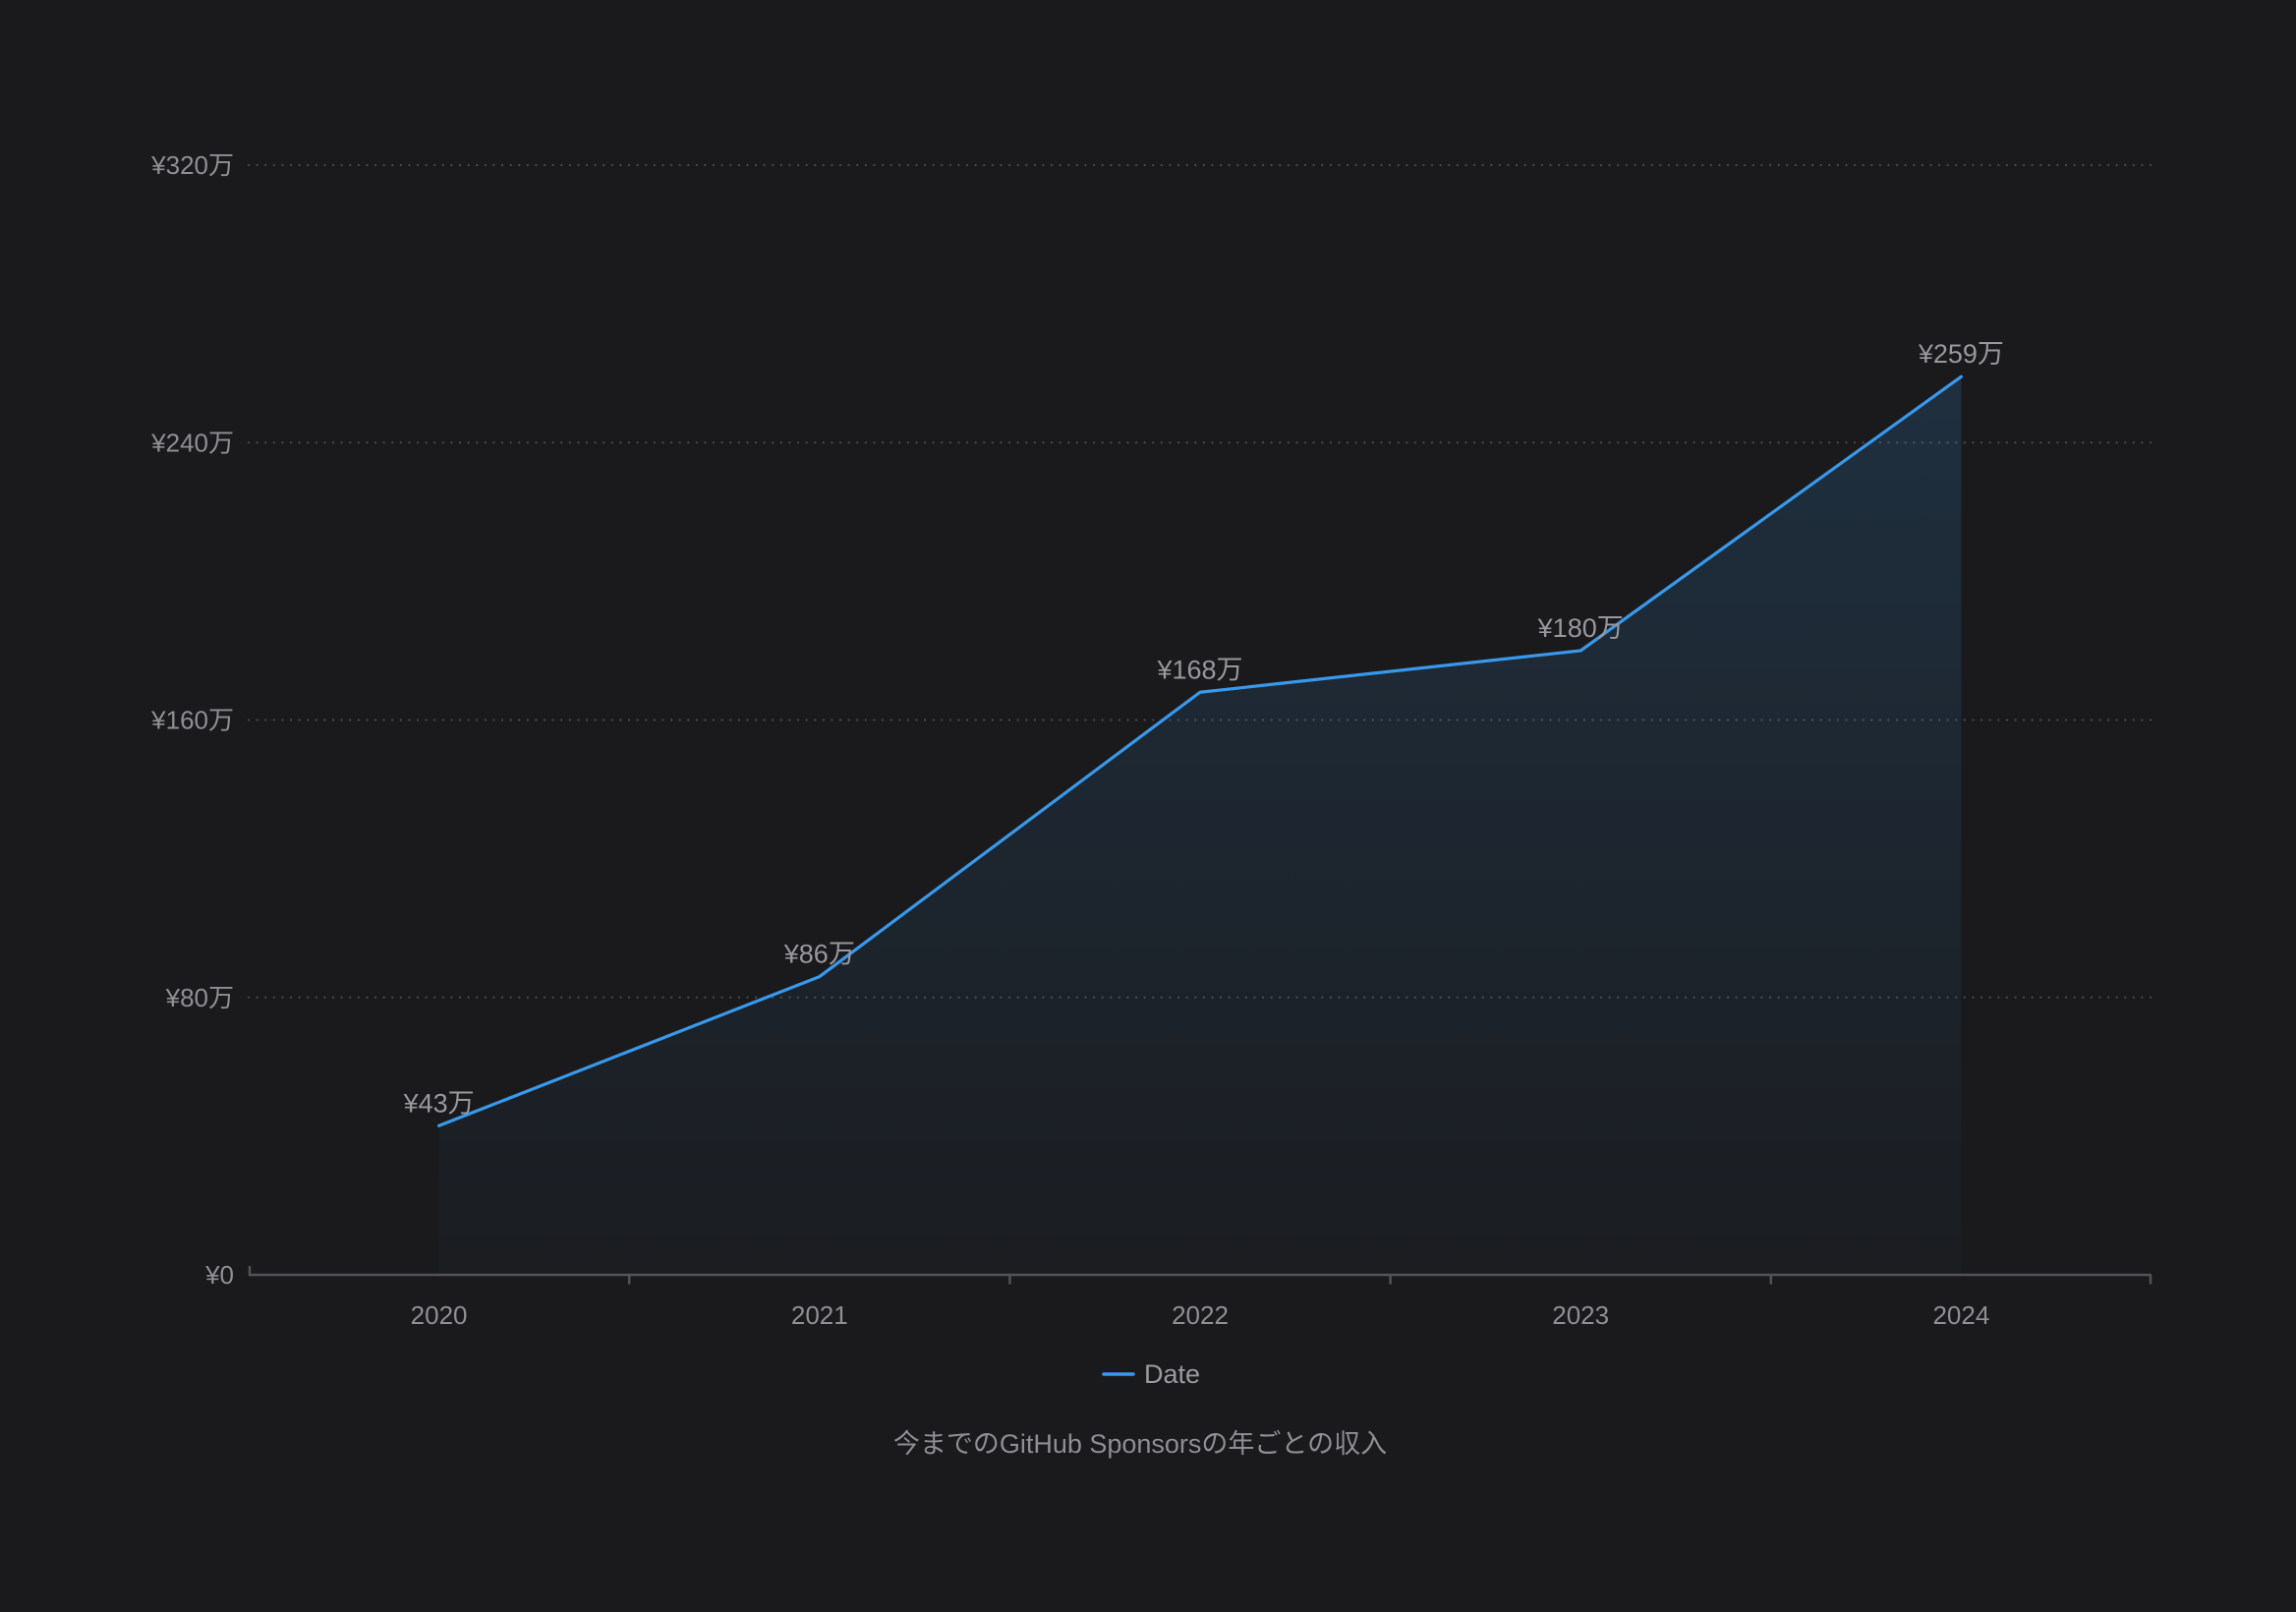 This screenshot has height=1612, width=2296. I want to click on data-point-label: ¥259万, so click(1961, 354).